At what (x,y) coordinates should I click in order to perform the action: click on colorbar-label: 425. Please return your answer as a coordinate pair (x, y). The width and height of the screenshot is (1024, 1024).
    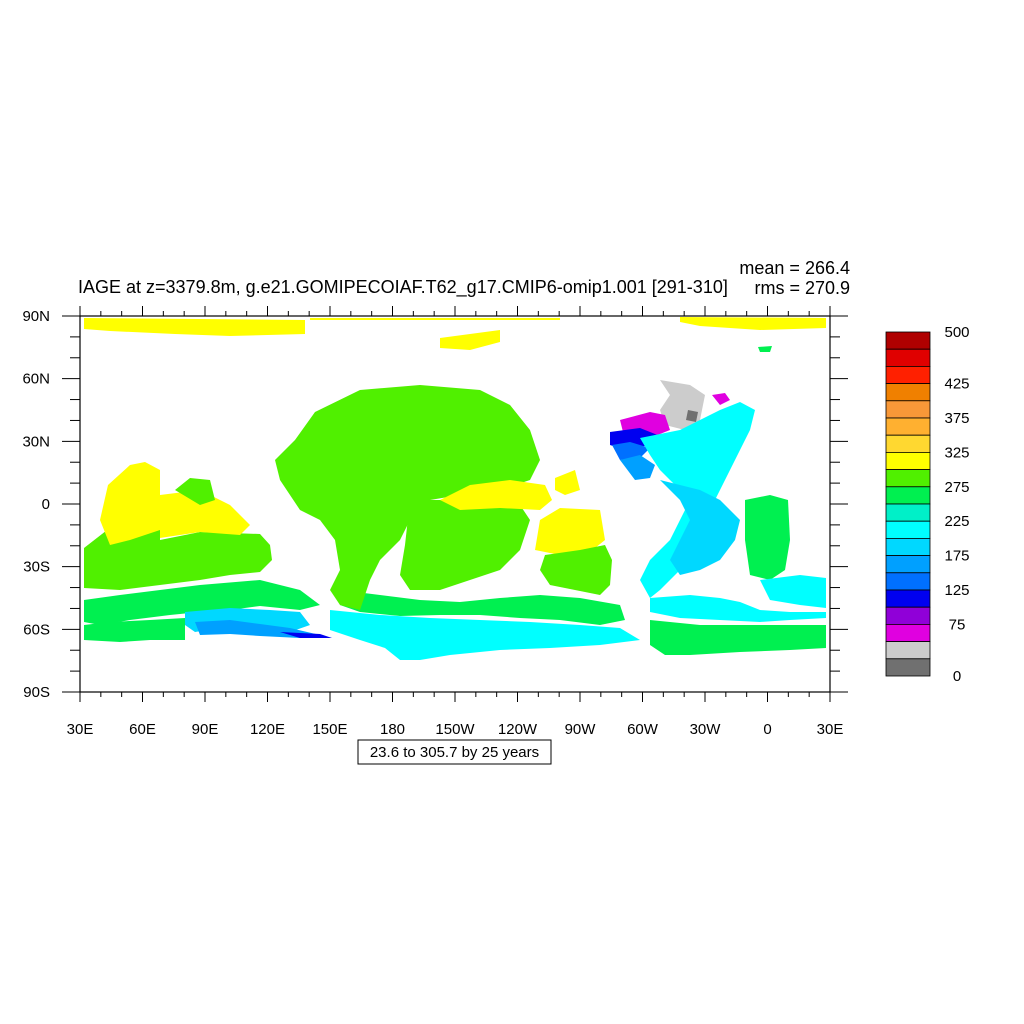
    Looking at the image, I should click on (956, 384).